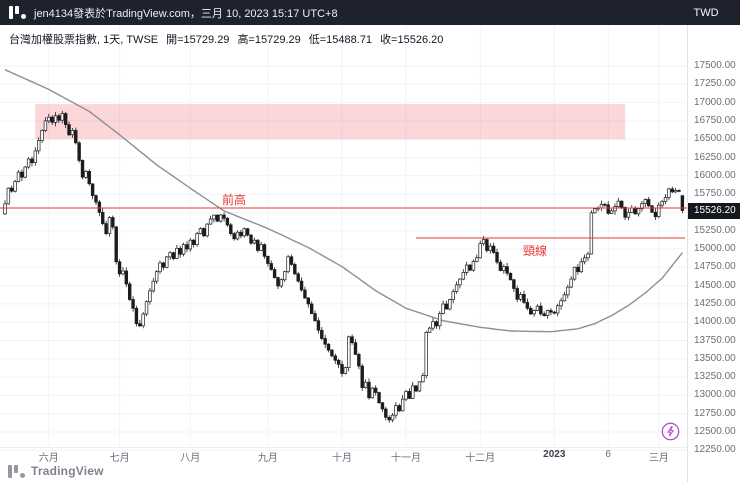  Describe the element at coordinates (56, 471) in the screenshot. I see `footer-brand: TradingView` at that location.